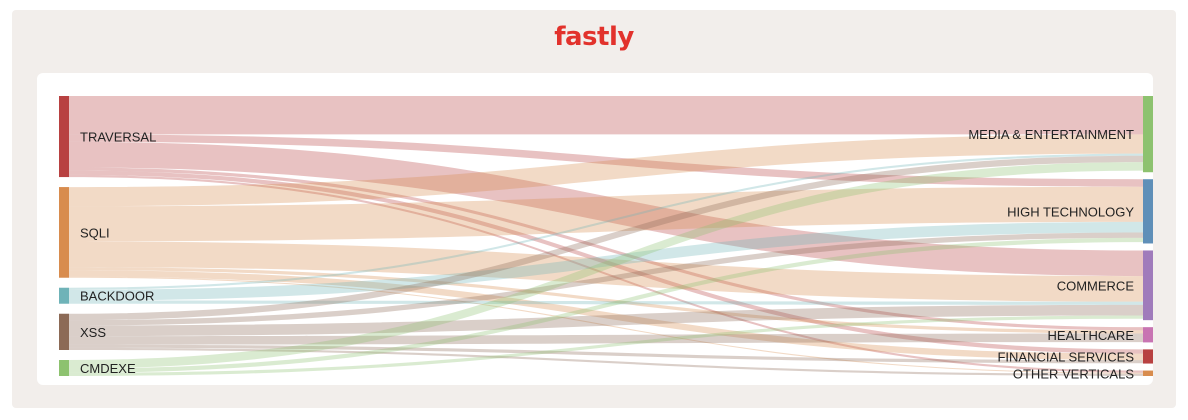 This screenshot has width=1188, height=420. What do you see at coordinates (108, 368) in the screenshot?
I see `source-label-cmdexe: CMDEXE` at bounding box center [108, 368].